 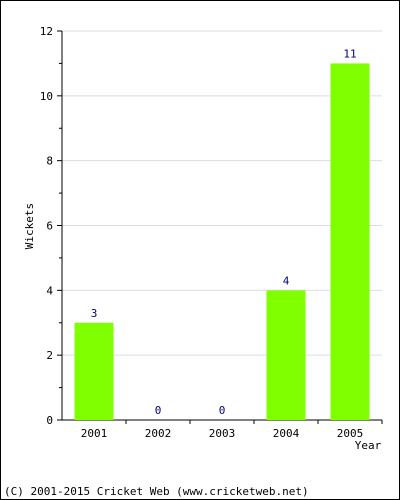 What do you see at coordinates (368, 445) in the screenshot?
I see `x-axis-title: Year` at bounding box center [368, 445].